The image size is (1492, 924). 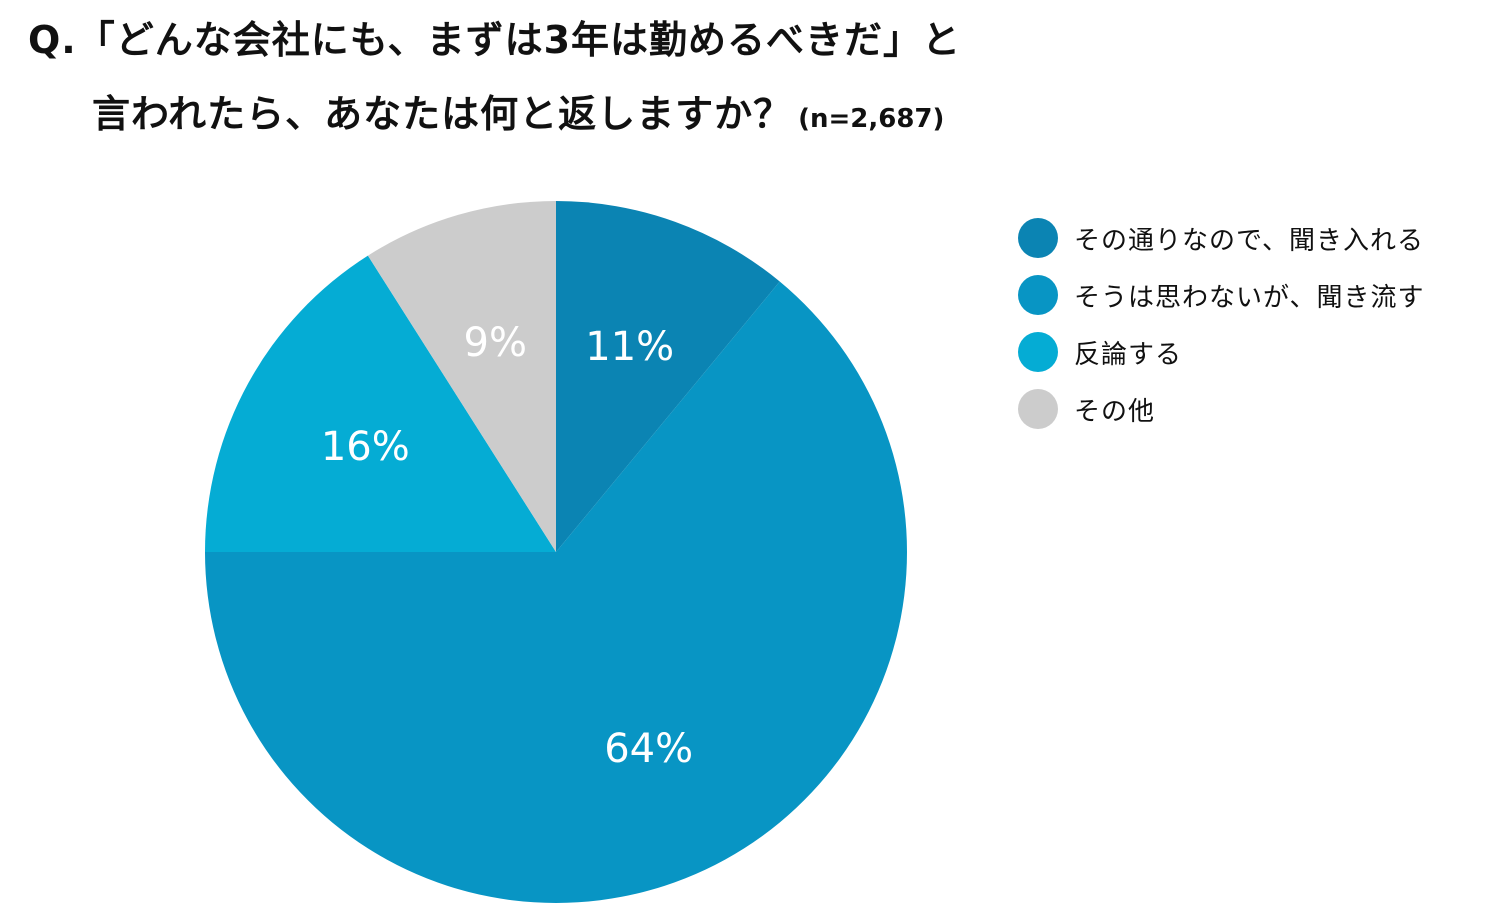 What do you see at coordinates (1038, 352) in the screenshot?
I see `legend-swatch-argue` at bounding box center [1038, 352].